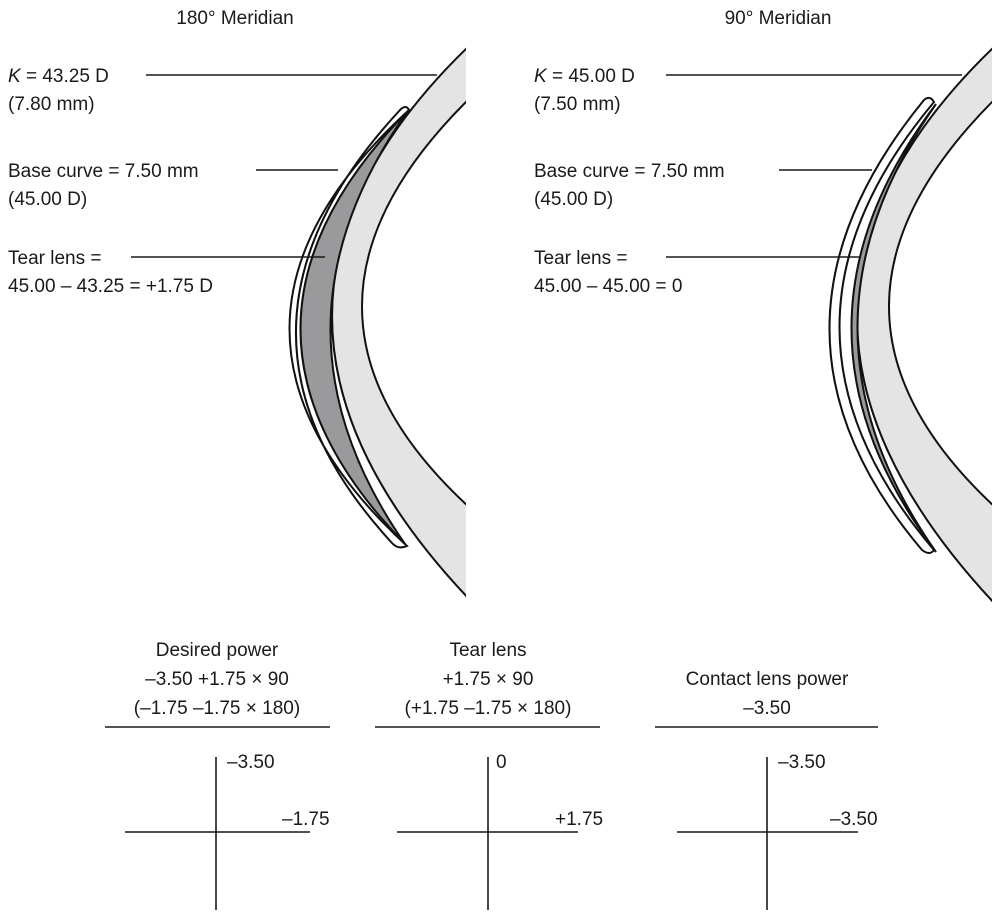 This screenshot has width=1000, height=918. Describe the element at coordinates (577, 104) in the screenshot. I see `k-mm-label: (7.50 mm)` at that location.